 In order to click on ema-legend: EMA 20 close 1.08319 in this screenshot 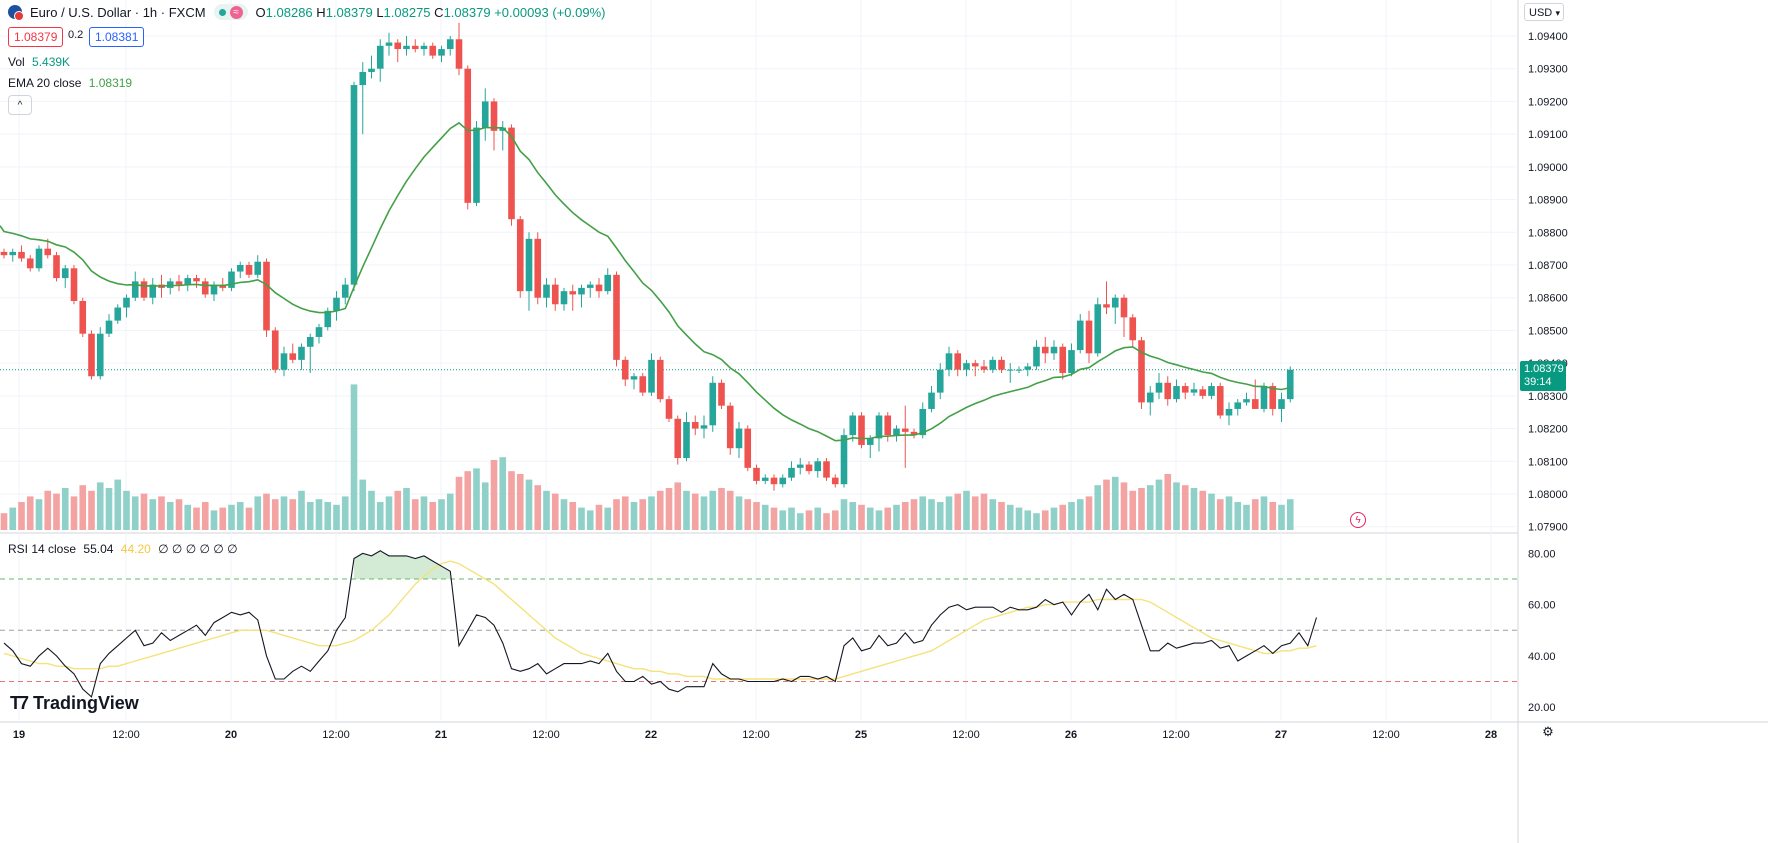, I will do `click(70, 83)`.